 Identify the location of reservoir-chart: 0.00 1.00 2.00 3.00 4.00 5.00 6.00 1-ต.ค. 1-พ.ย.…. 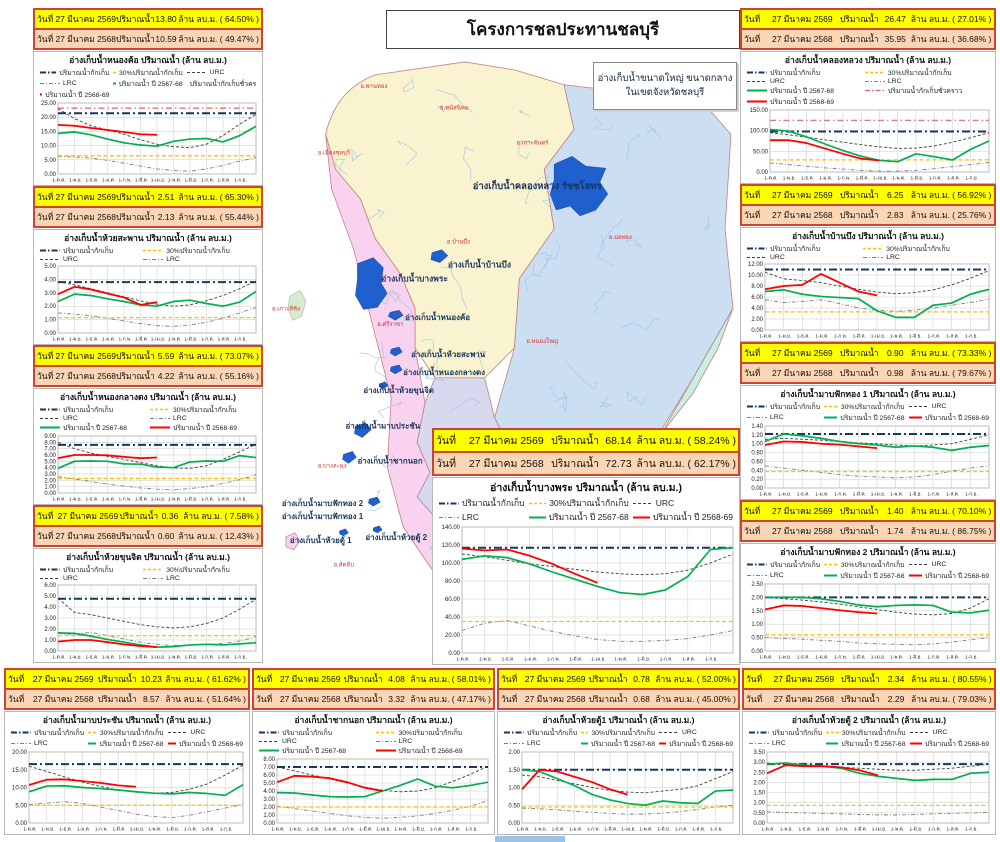
(150, 622).